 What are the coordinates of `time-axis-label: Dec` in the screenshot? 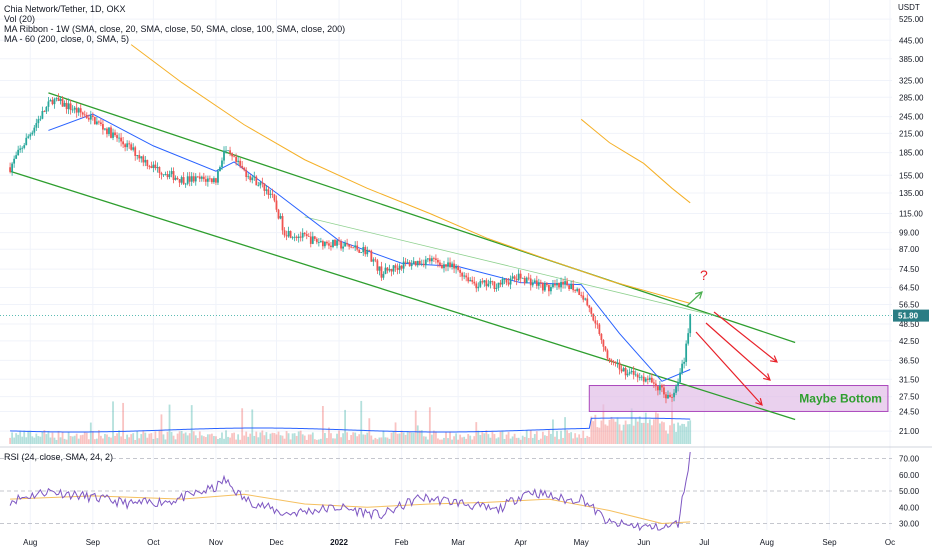 It's located at (276, 542).